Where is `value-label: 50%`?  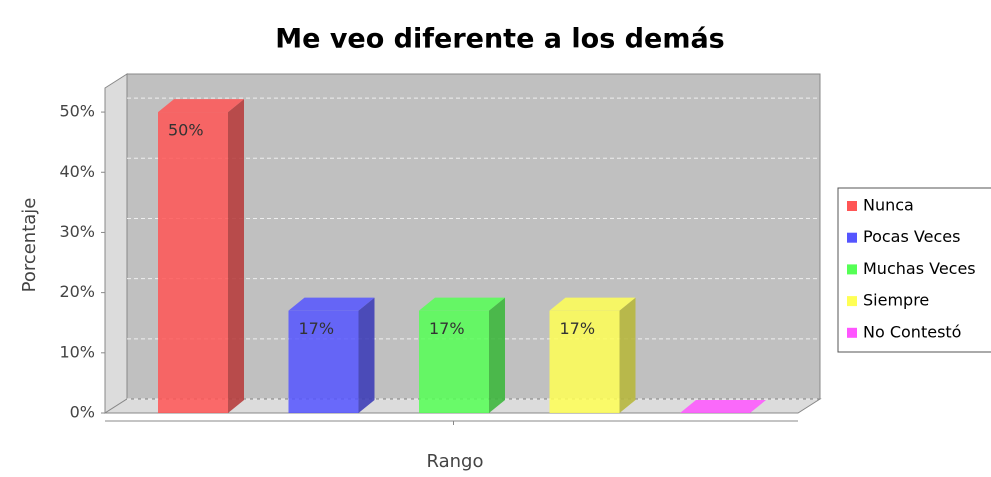 value-label: 50% is located at coordinates (186, 130).